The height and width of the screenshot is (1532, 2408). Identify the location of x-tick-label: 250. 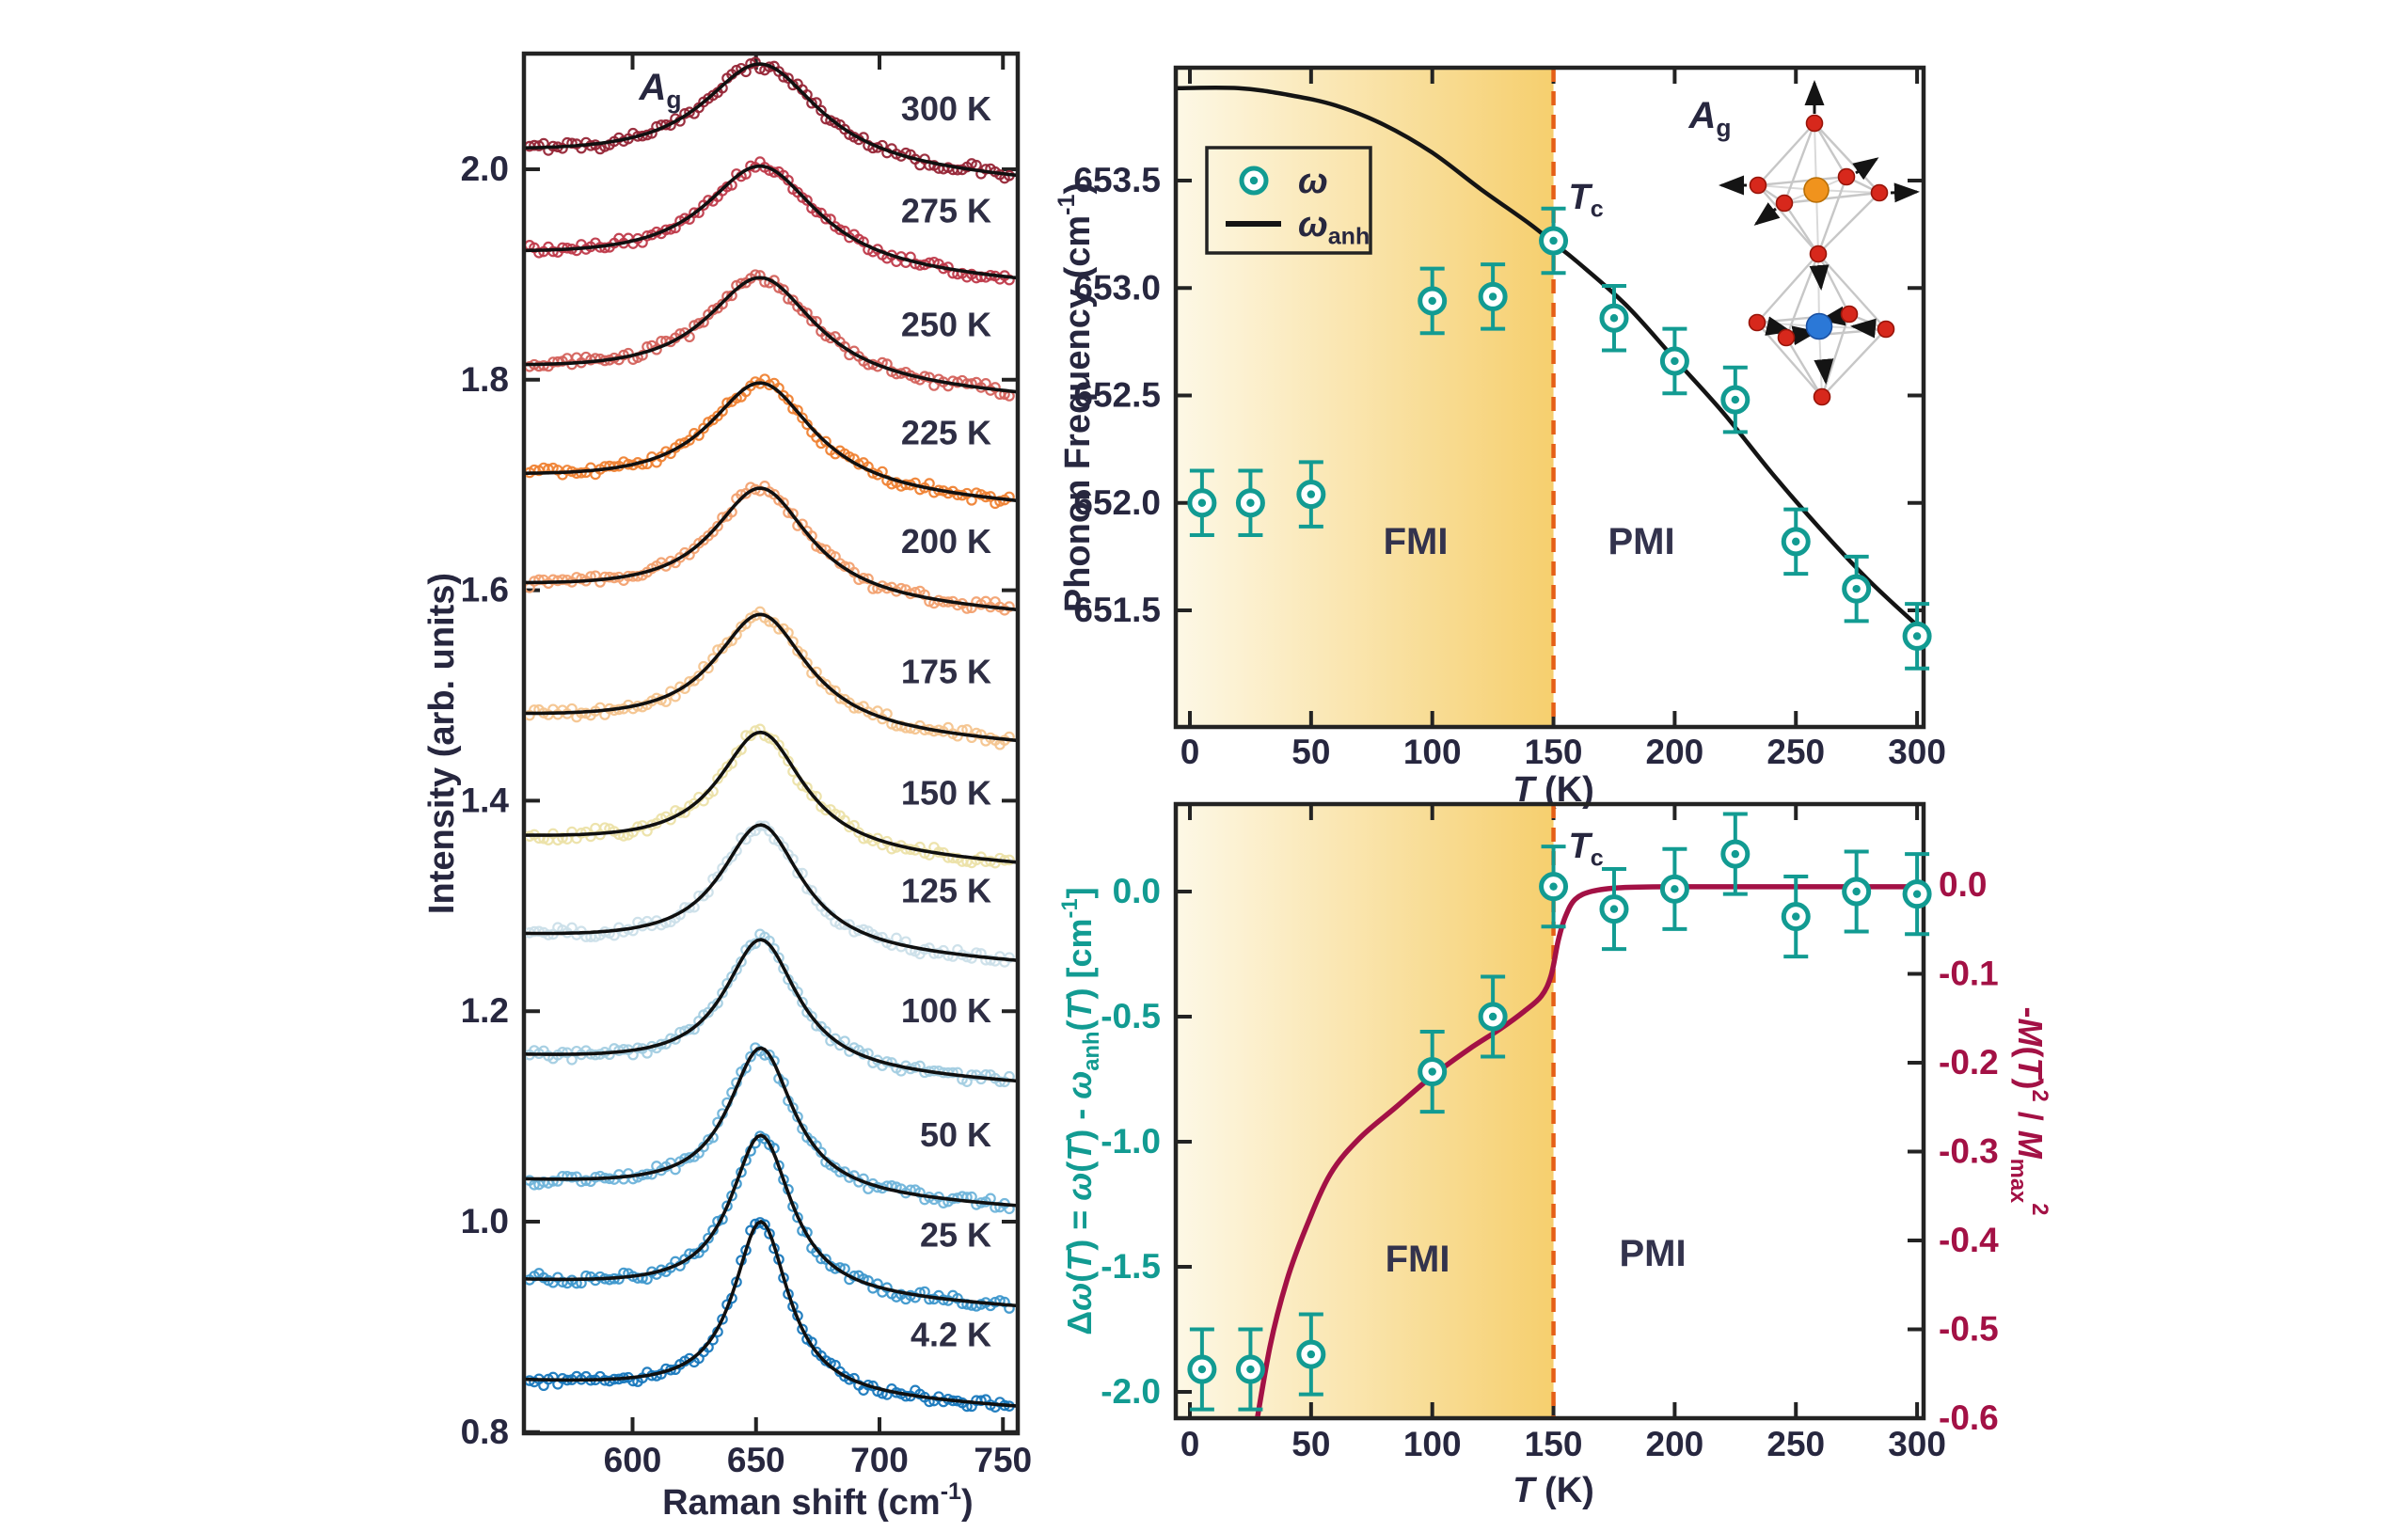
(1796, 1444).